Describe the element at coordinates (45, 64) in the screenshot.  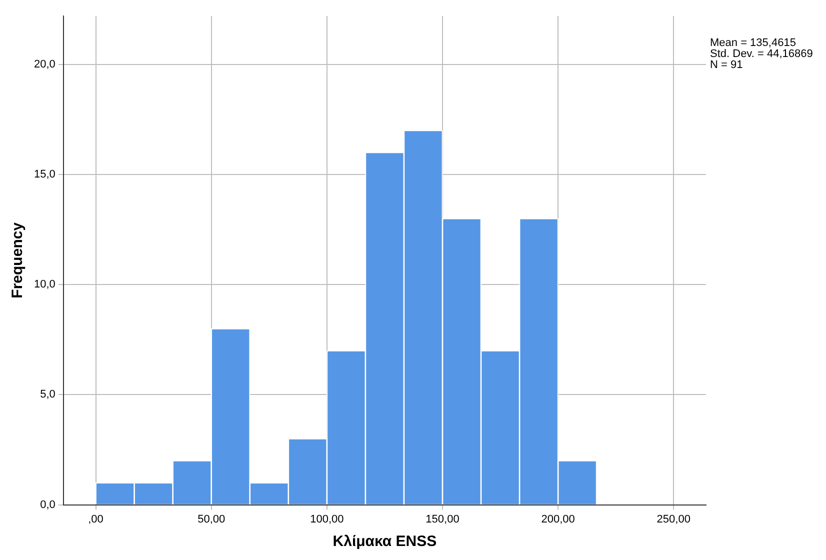
I see `y-tick-label: 20,0` at that location.